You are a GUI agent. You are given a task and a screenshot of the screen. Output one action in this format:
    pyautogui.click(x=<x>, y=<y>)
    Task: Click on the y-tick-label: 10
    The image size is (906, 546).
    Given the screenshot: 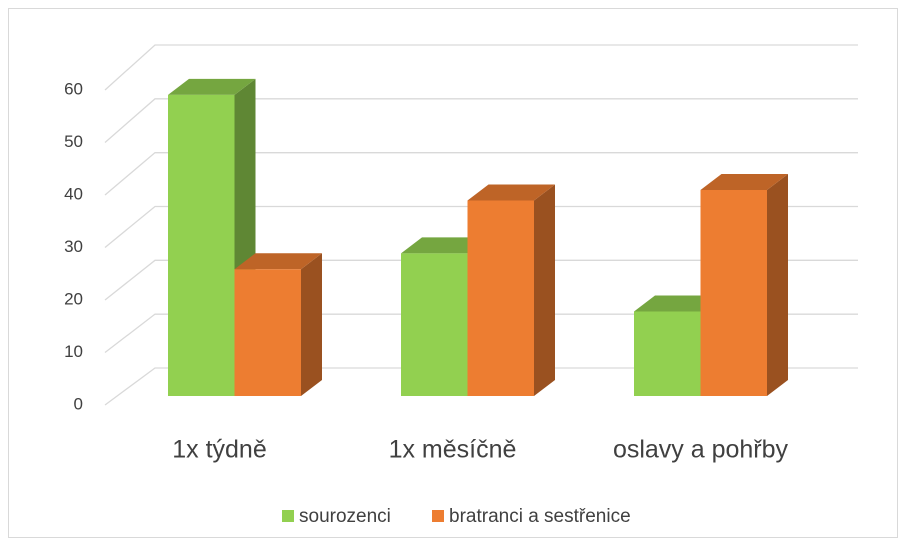 What is the action you would take?
    pyautogui.click(x=73, y=351)
    